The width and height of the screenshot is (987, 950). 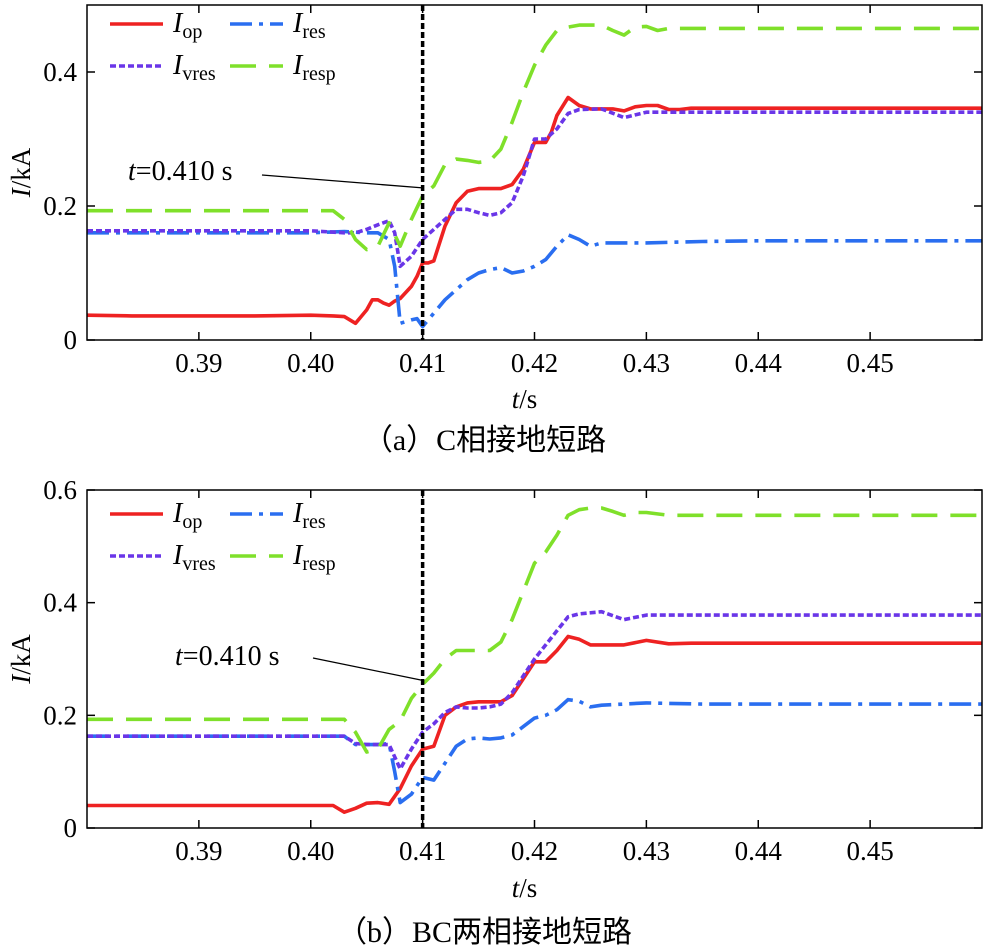 What do you see at coordinates (484, 440) in the screenshot?
I see `panel-caption: （a）C相接地短路` at bounding box center [484, 440].